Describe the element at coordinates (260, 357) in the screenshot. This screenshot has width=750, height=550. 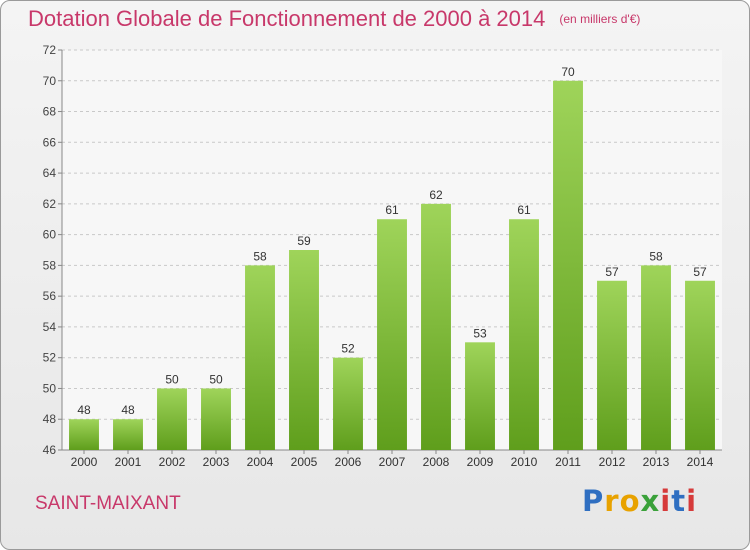
I see `bar-2004` at that location.